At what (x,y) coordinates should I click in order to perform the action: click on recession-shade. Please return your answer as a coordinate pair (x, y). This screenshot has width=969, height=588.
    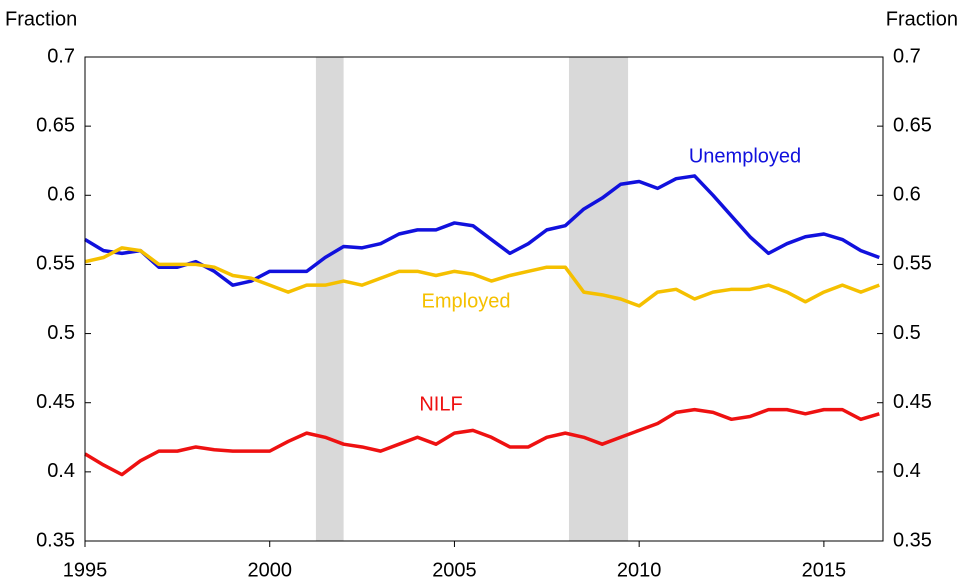
    Looking at the image, I should click on (329, 299).